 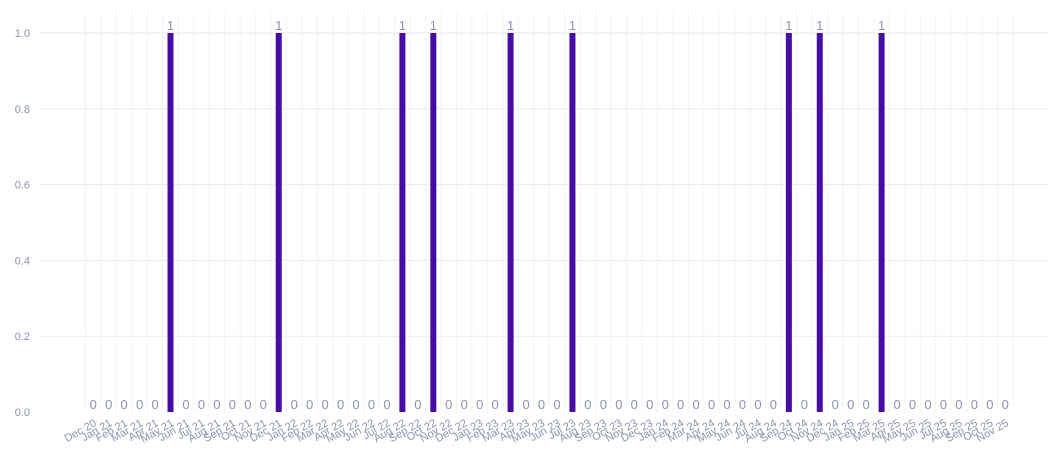 I want to click on y-tick-label: 0.6, so click(x=22, y=186).